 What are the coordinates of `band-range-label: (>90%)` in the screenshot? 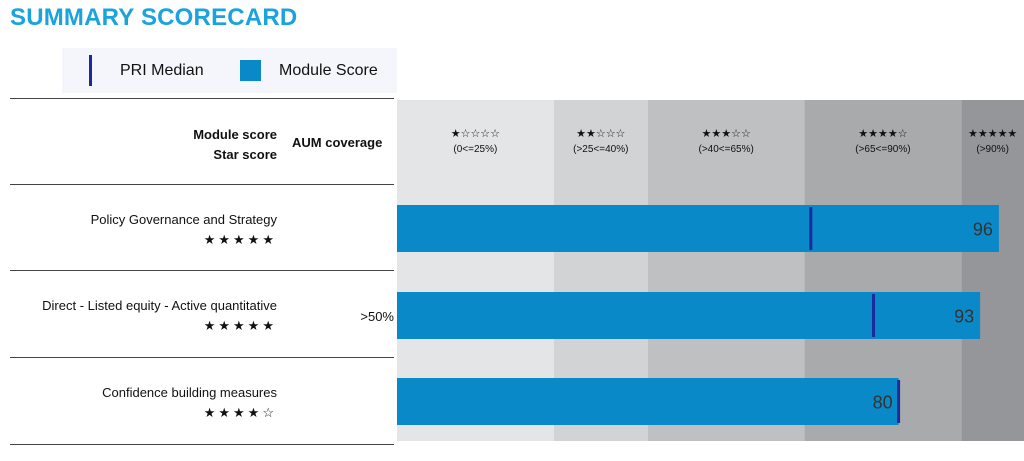 It's located at (992, 149).